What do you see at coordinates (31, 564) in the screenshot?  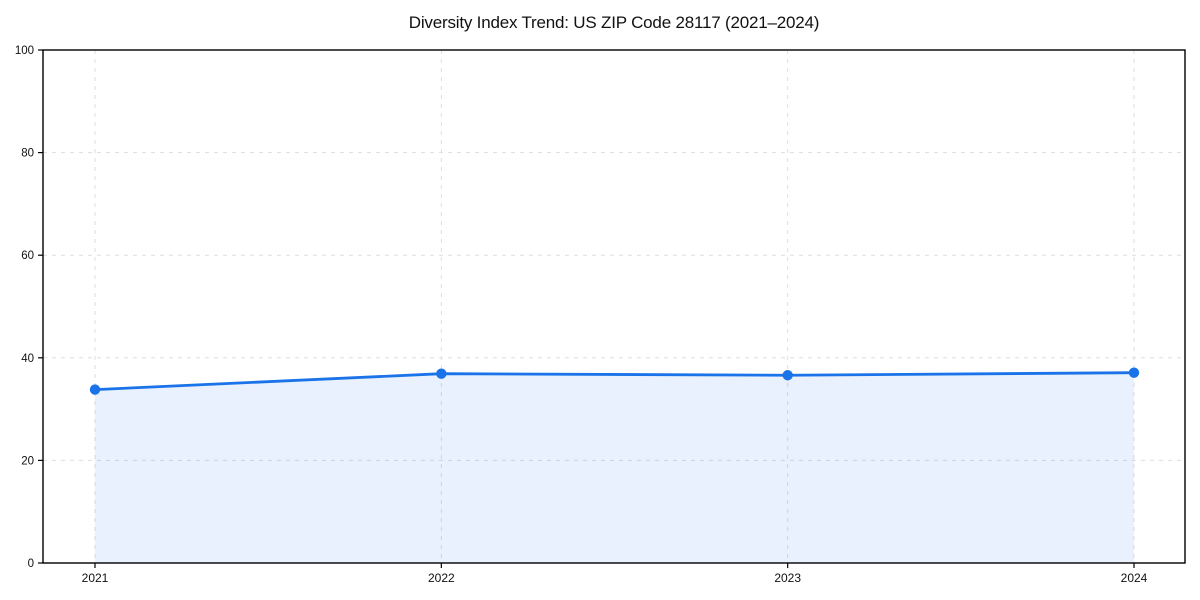 I see `y-tick-label: 0` at bounding box center [31, 564].